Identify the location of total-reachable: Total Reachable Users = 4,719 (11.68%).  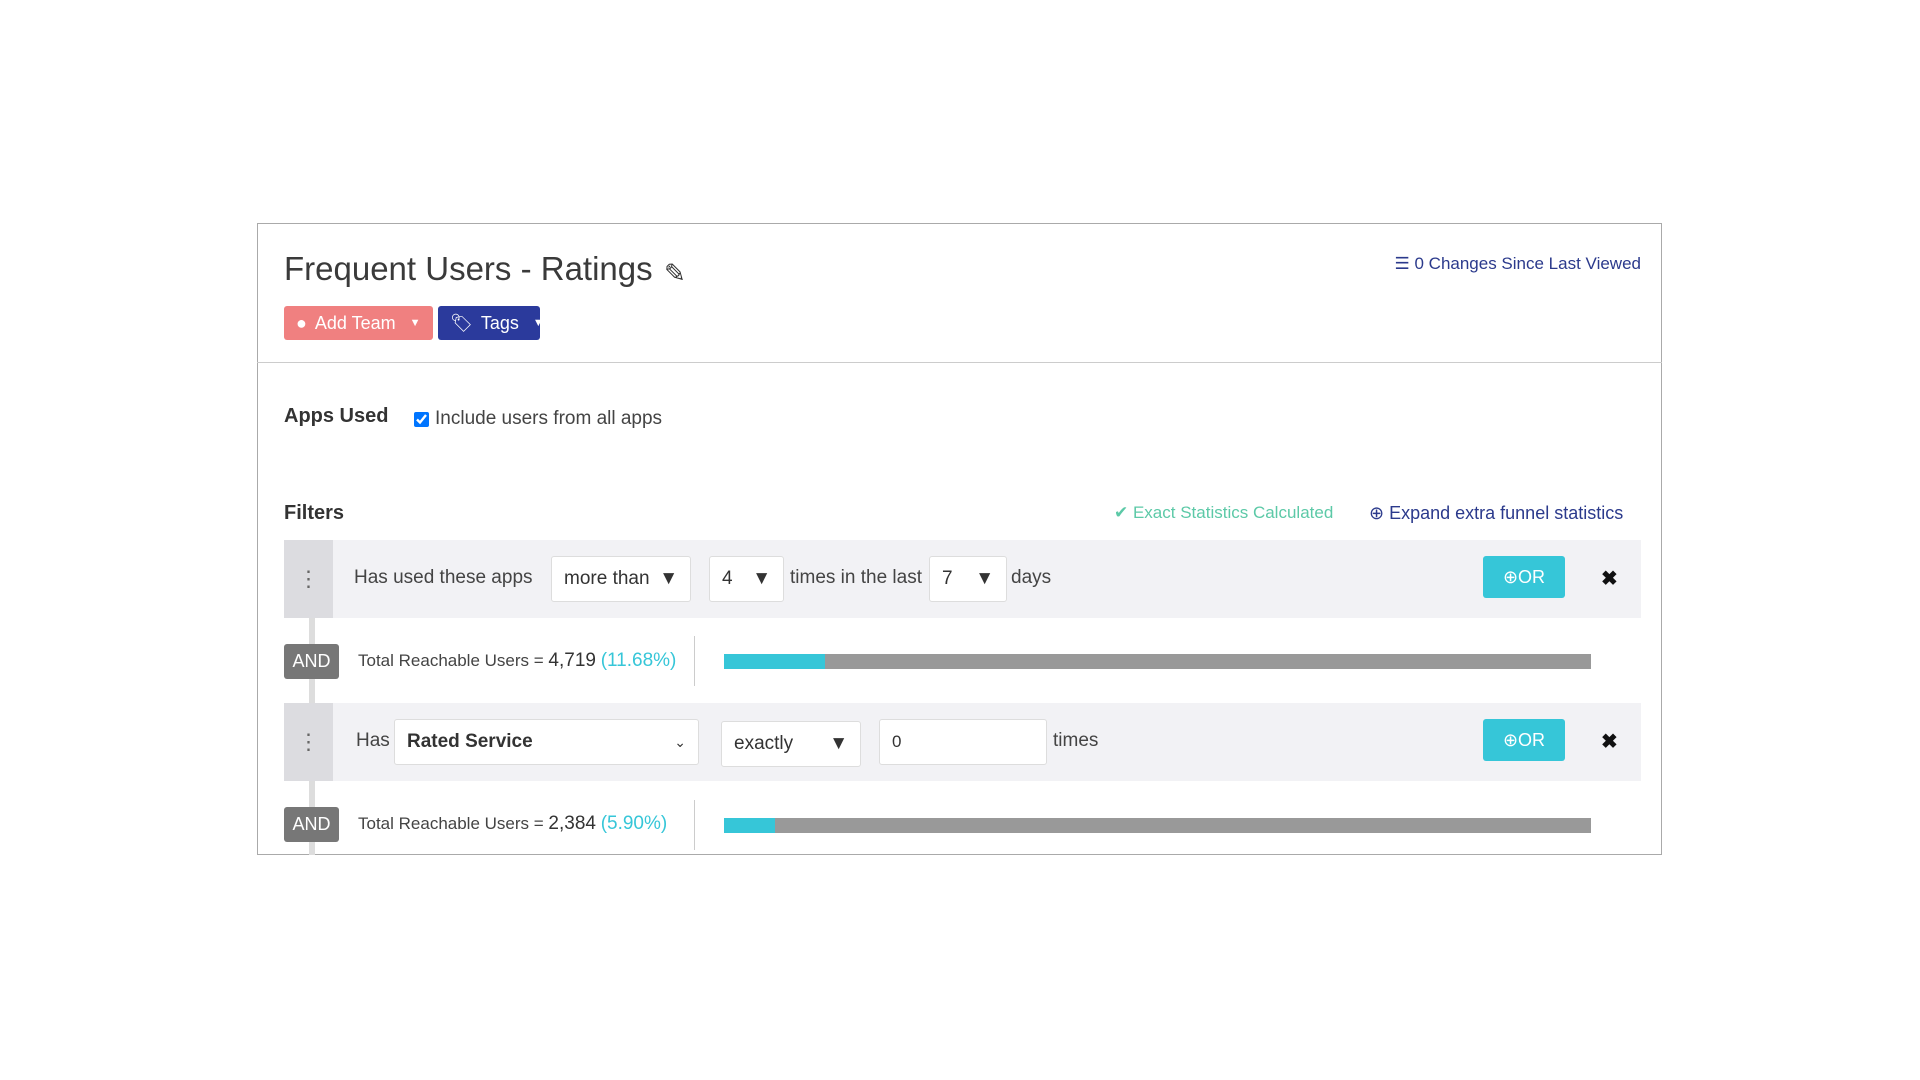
(517, 661).